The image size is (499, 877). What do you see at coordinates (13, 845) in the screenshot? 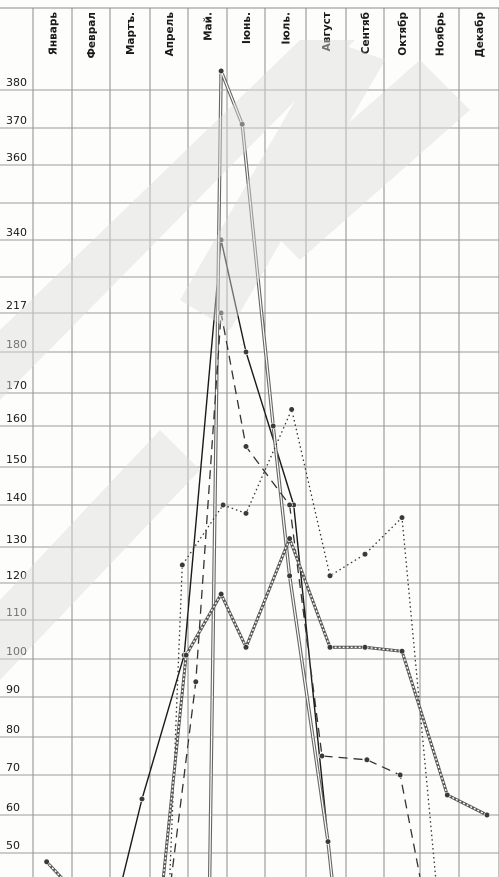
I see `y-tick-label-18: 50` at bounding box center [13, 845].